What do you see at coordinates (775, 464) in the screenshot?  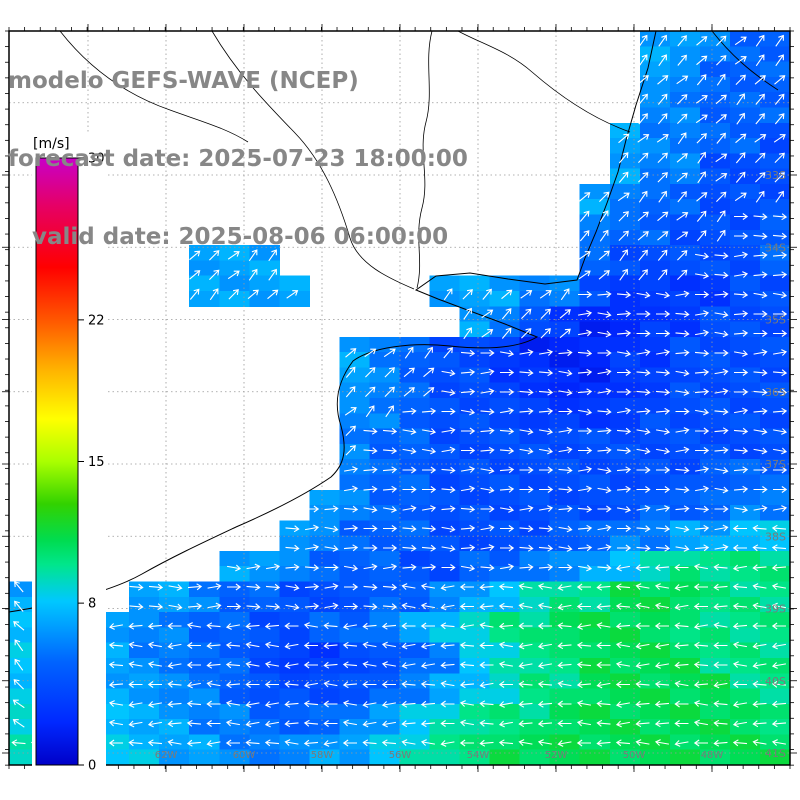 I see `lat-label: 37S` at bounding box center [775, 464].